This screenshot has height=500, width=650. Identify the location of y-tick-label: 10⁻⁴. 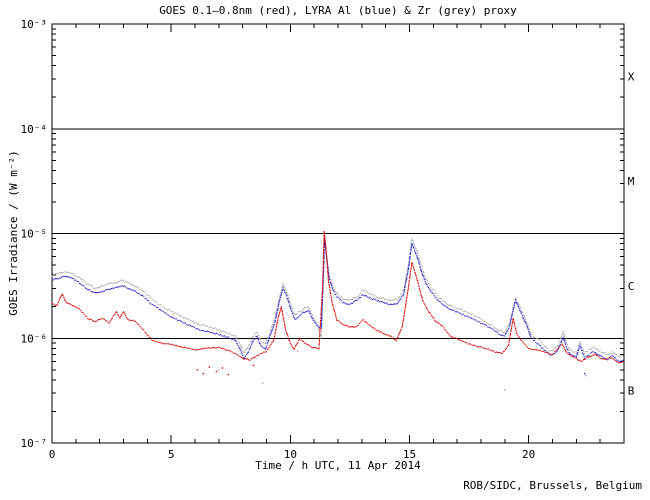
(34, 129).